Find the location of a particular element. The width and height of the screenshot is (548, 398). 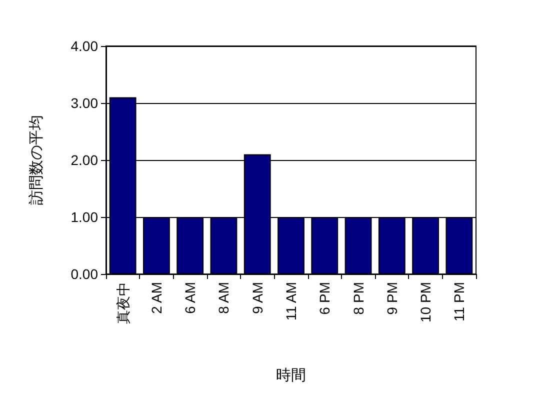

x-tick-label: 10 PM is located at coordinates (426, 302).